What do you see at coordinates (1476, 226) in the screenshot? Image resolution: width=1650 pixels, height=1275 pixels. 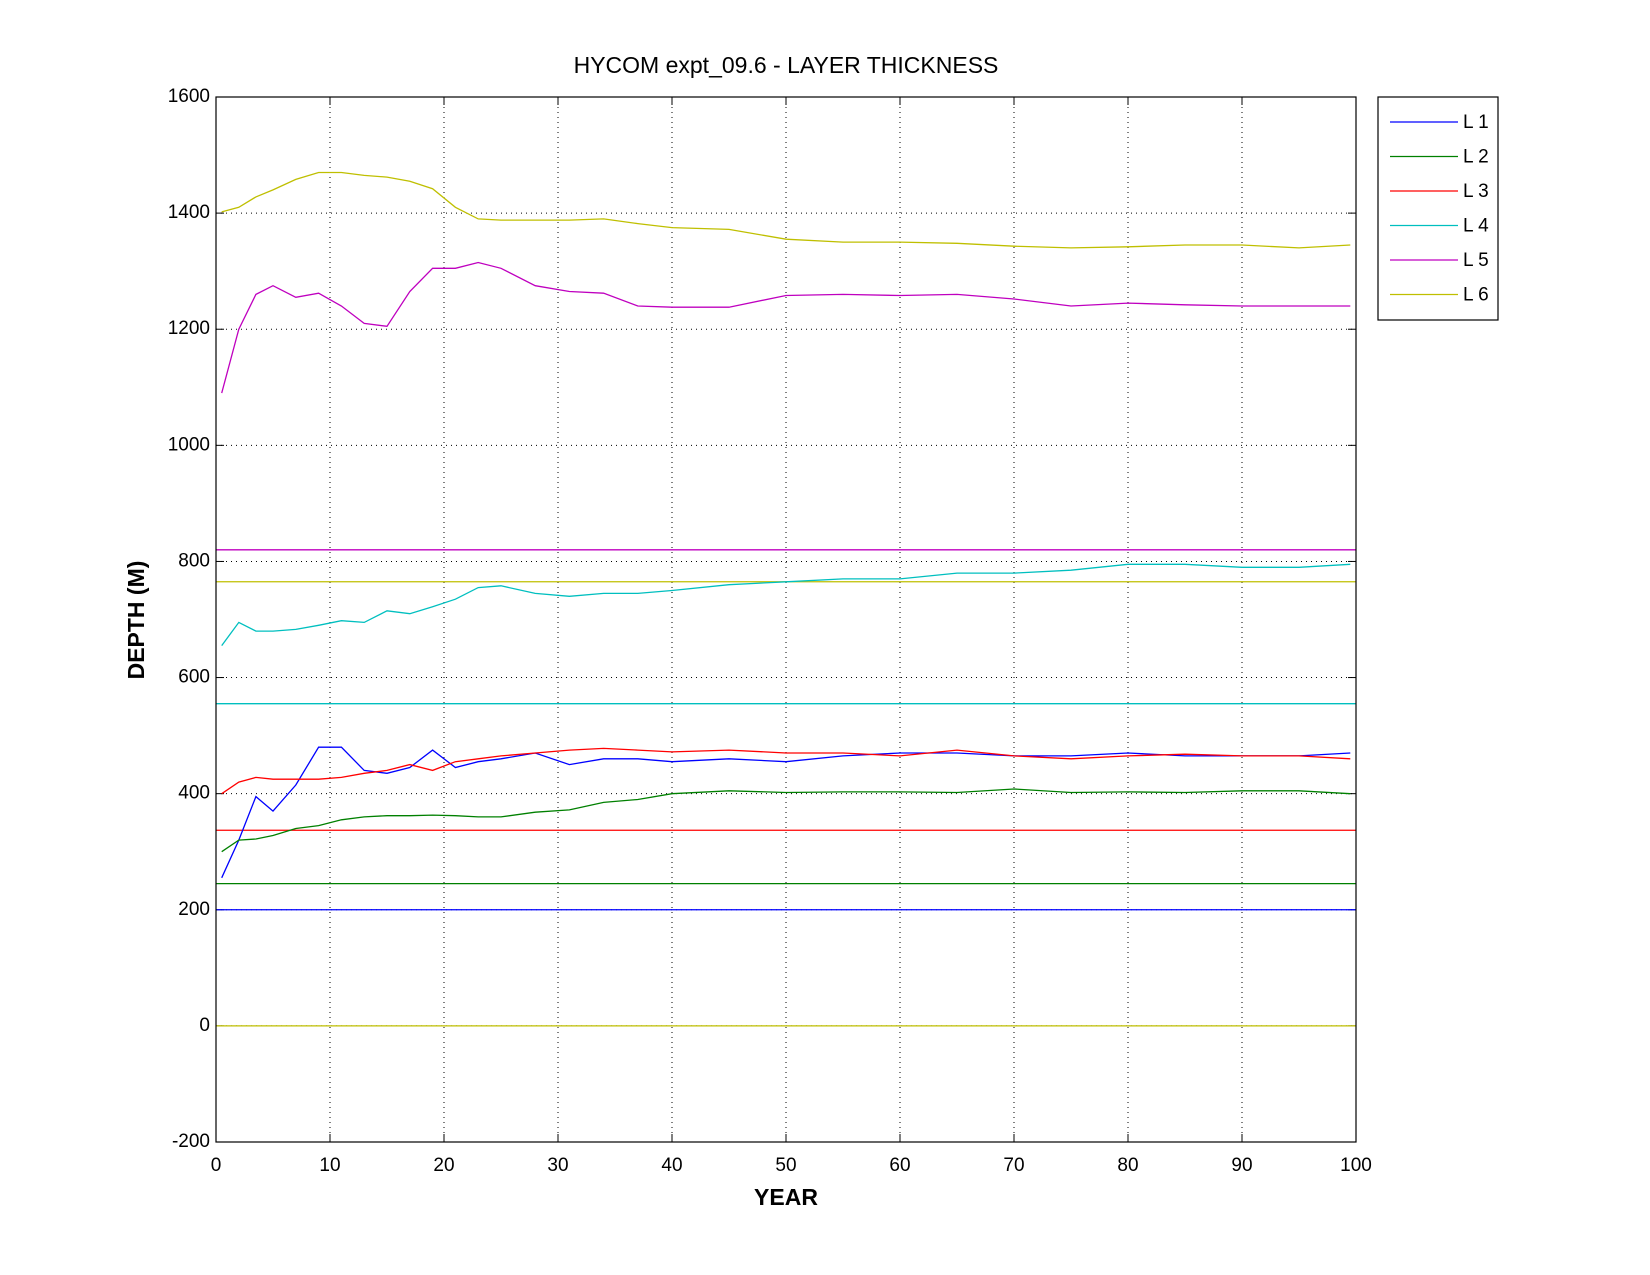 I see `legend-label: L 4` at bounding box center [1476, 226].